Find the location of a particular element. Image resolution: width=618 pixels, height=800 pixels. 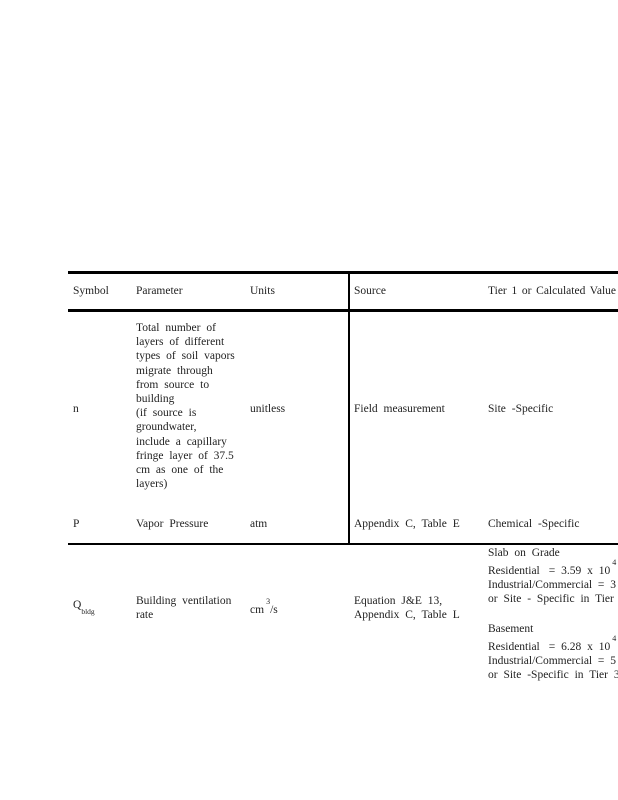

tier-slab-residential: Residential = 3.59 x 104 is located at coordinates (552, 568).